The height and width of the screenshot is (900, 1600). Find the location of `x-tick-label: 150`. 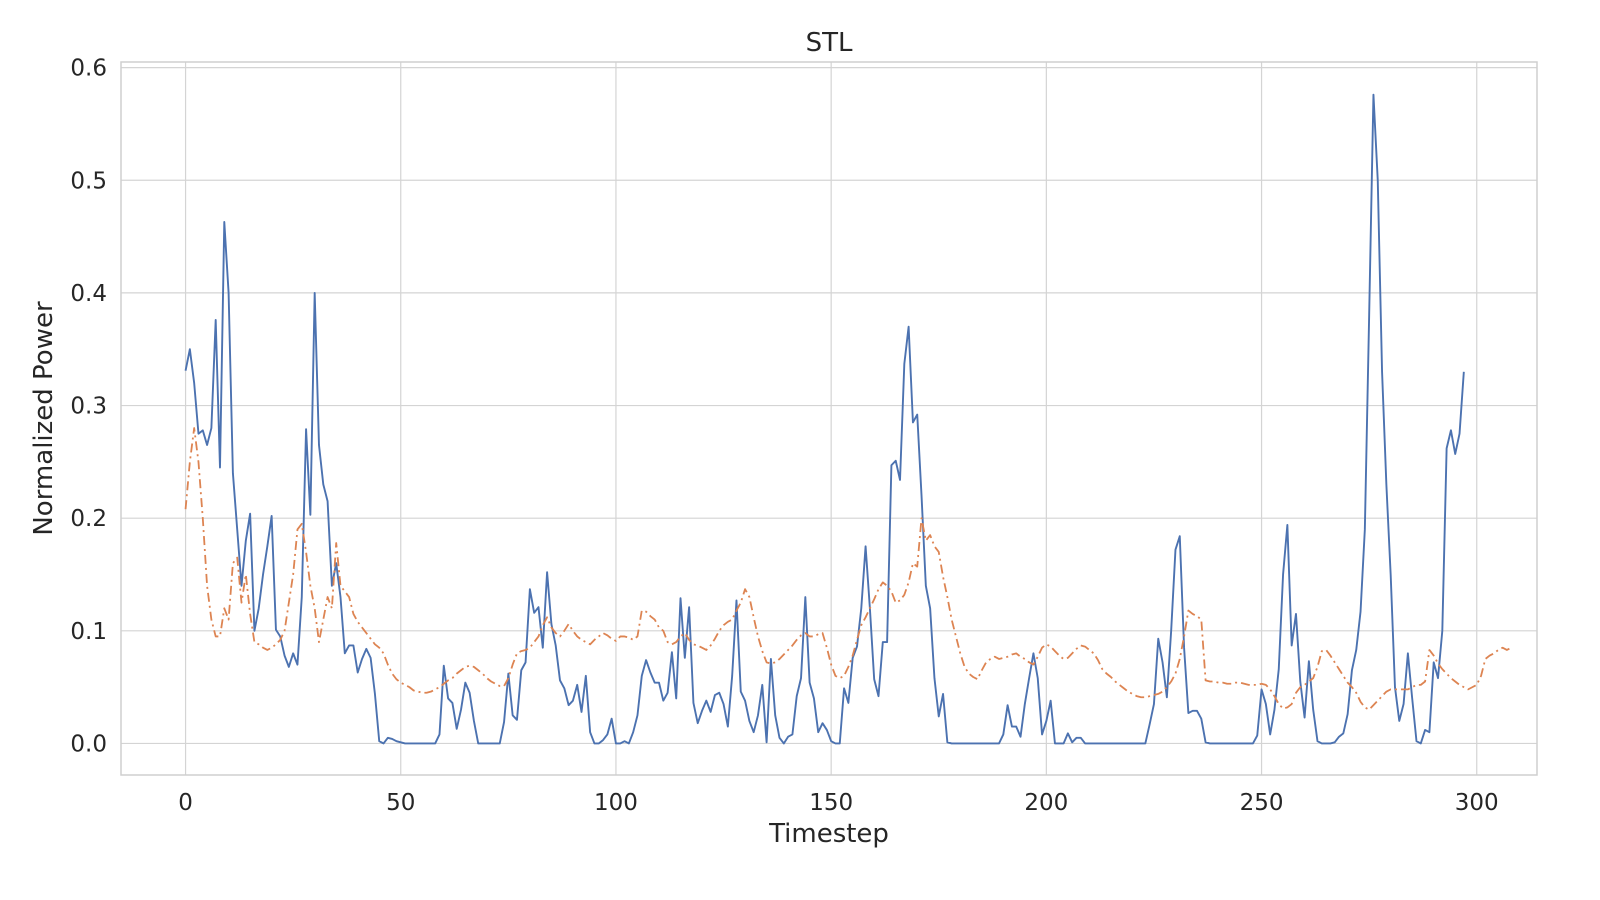

x-tick-label: 150 is located at coordinates (831, 803).